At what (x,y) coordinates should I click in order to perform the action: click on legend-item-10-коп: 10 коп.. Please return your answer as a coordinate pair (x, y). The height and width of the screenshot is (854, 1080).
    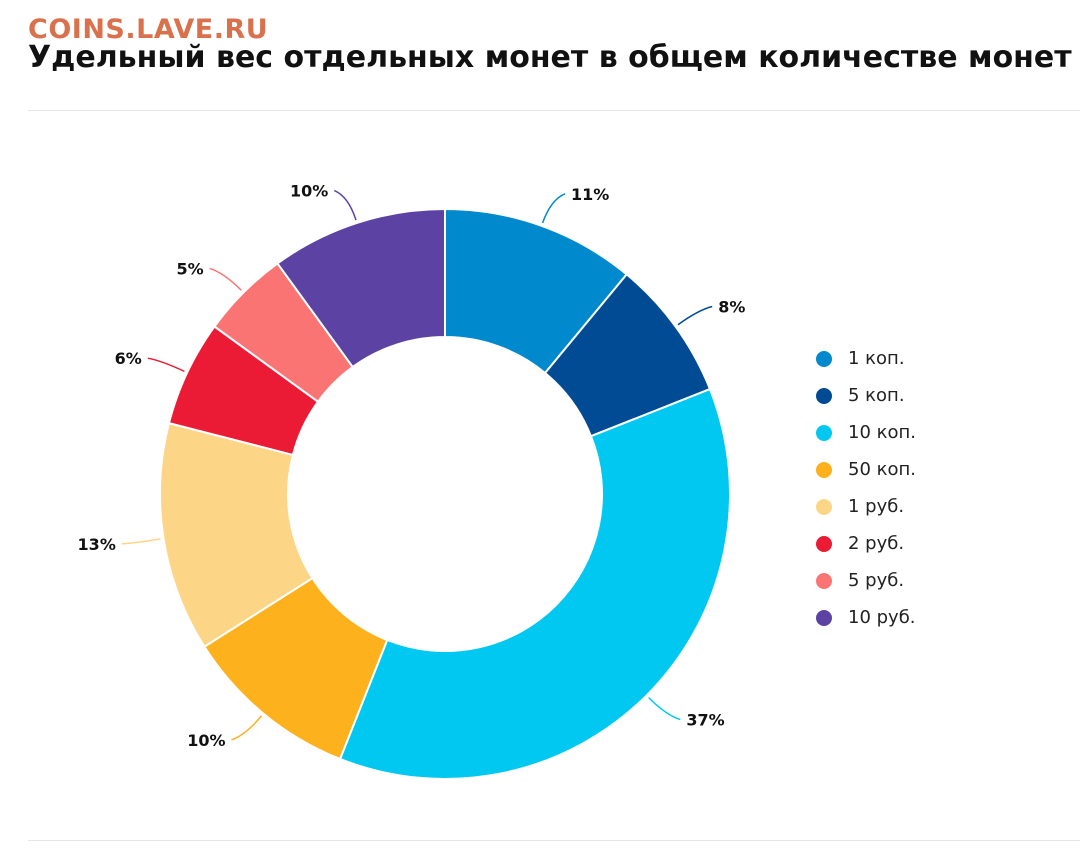
    Looking at the image, I should click on (866, 432).